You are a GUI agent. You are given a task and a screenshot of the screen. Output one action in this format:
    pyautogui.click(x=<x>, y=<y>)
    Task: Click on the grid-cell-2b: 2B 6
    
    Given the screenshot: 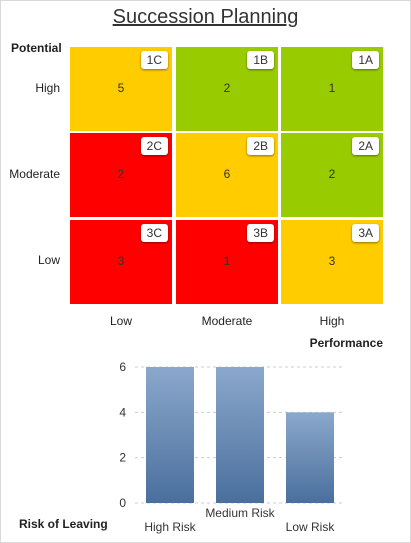 What is the action you would take?
    pyautogui.click(x=227, y=175)
    